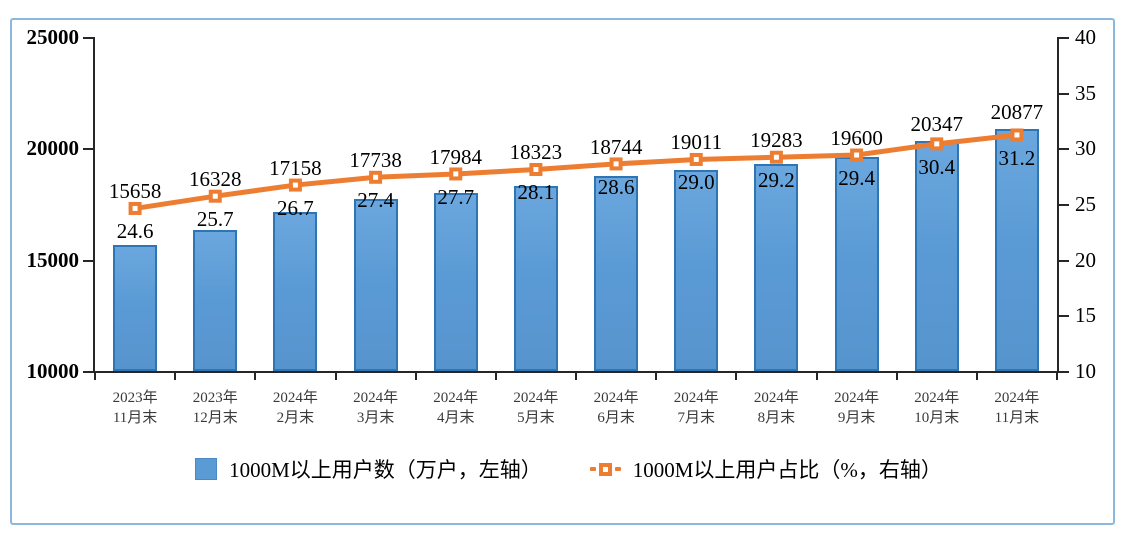 This screenshot has height=545, width=1137. Describe the element at coordinates (376, 408) in the screenshot. I see `x-axis-category-label: 2024年 3月末` at that location.